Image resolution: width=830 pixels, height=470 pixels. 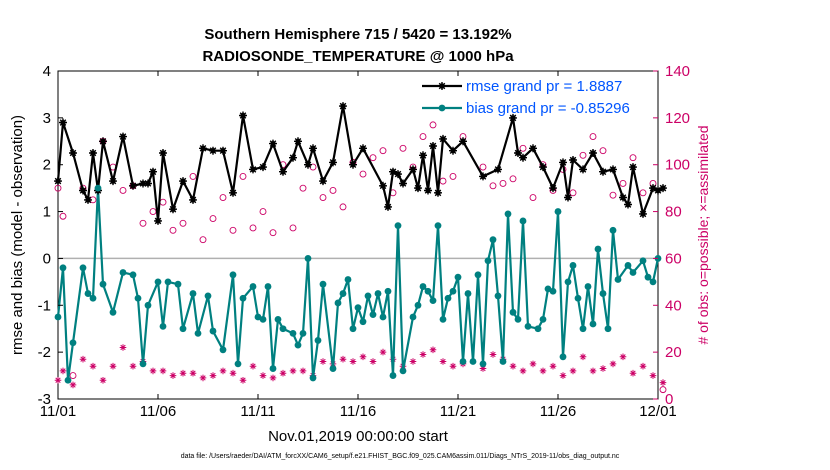 I want to click on x-tick-label: 11/06, so click(x=158, y=411).